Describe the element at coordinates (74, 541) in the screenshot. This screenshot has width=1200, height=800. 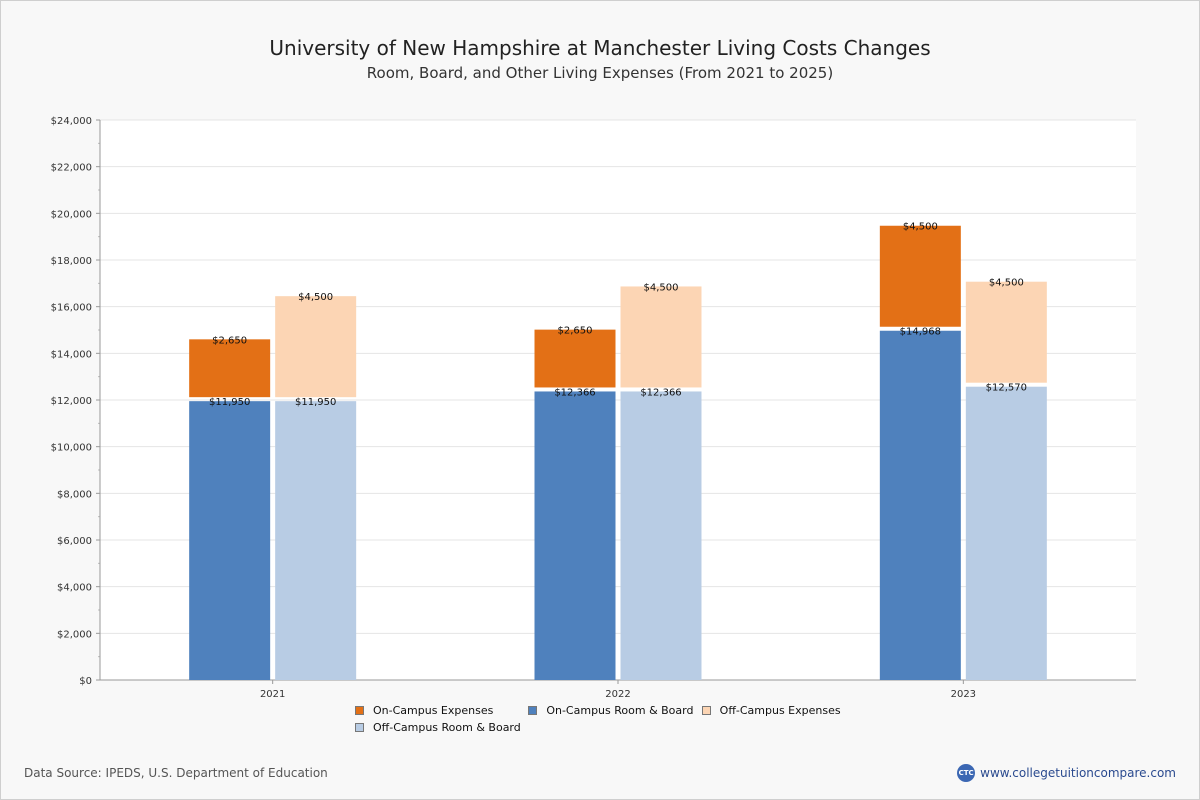
I see `y-tick-label: $6,000` at that location.